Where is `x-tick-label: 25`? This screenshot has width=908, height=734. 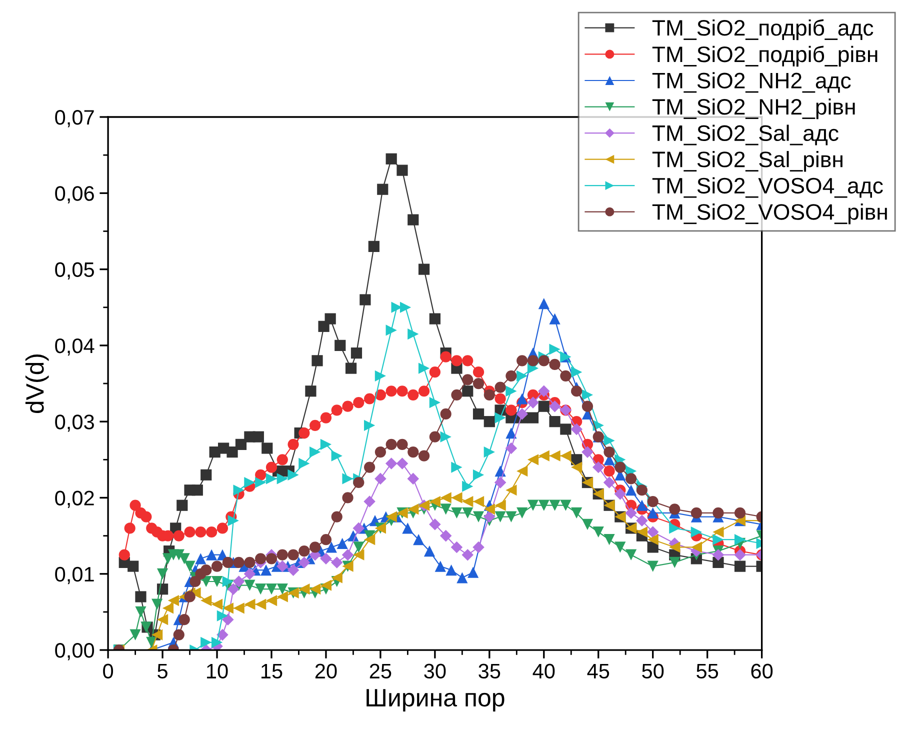 x-tick-label: 25 is located at coordinates (381, 671).